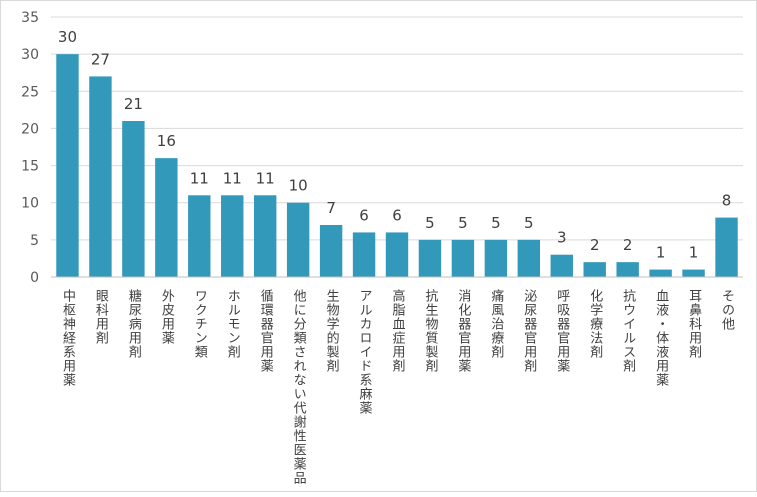 The height and width of the screenshot is (497, 757). What do you see at coordinates (266, 331) in the screenshot?
I see `x-tick-label: 循環器官用薬` at bounding box center [266, 331].